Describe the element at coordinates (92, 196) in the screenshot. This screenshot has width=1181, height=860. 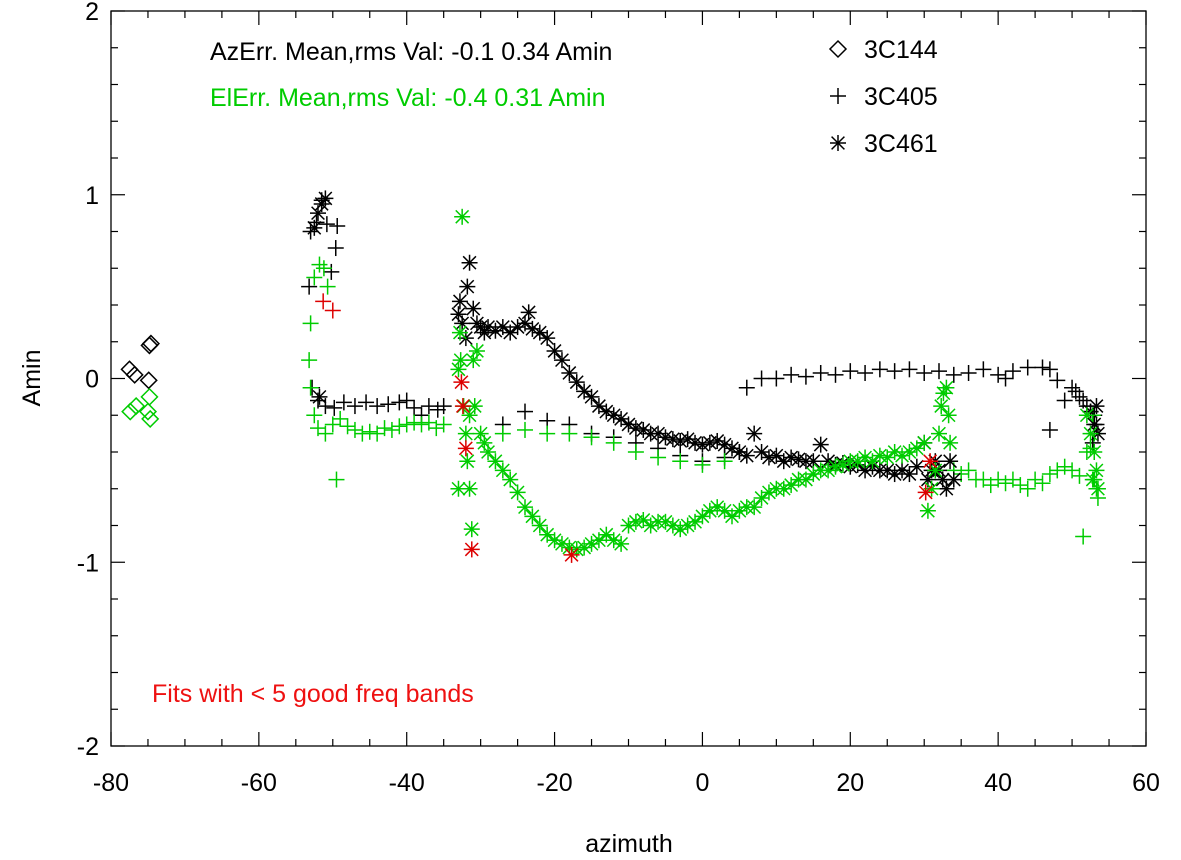
I see `y-tick-label: 1` at that location.